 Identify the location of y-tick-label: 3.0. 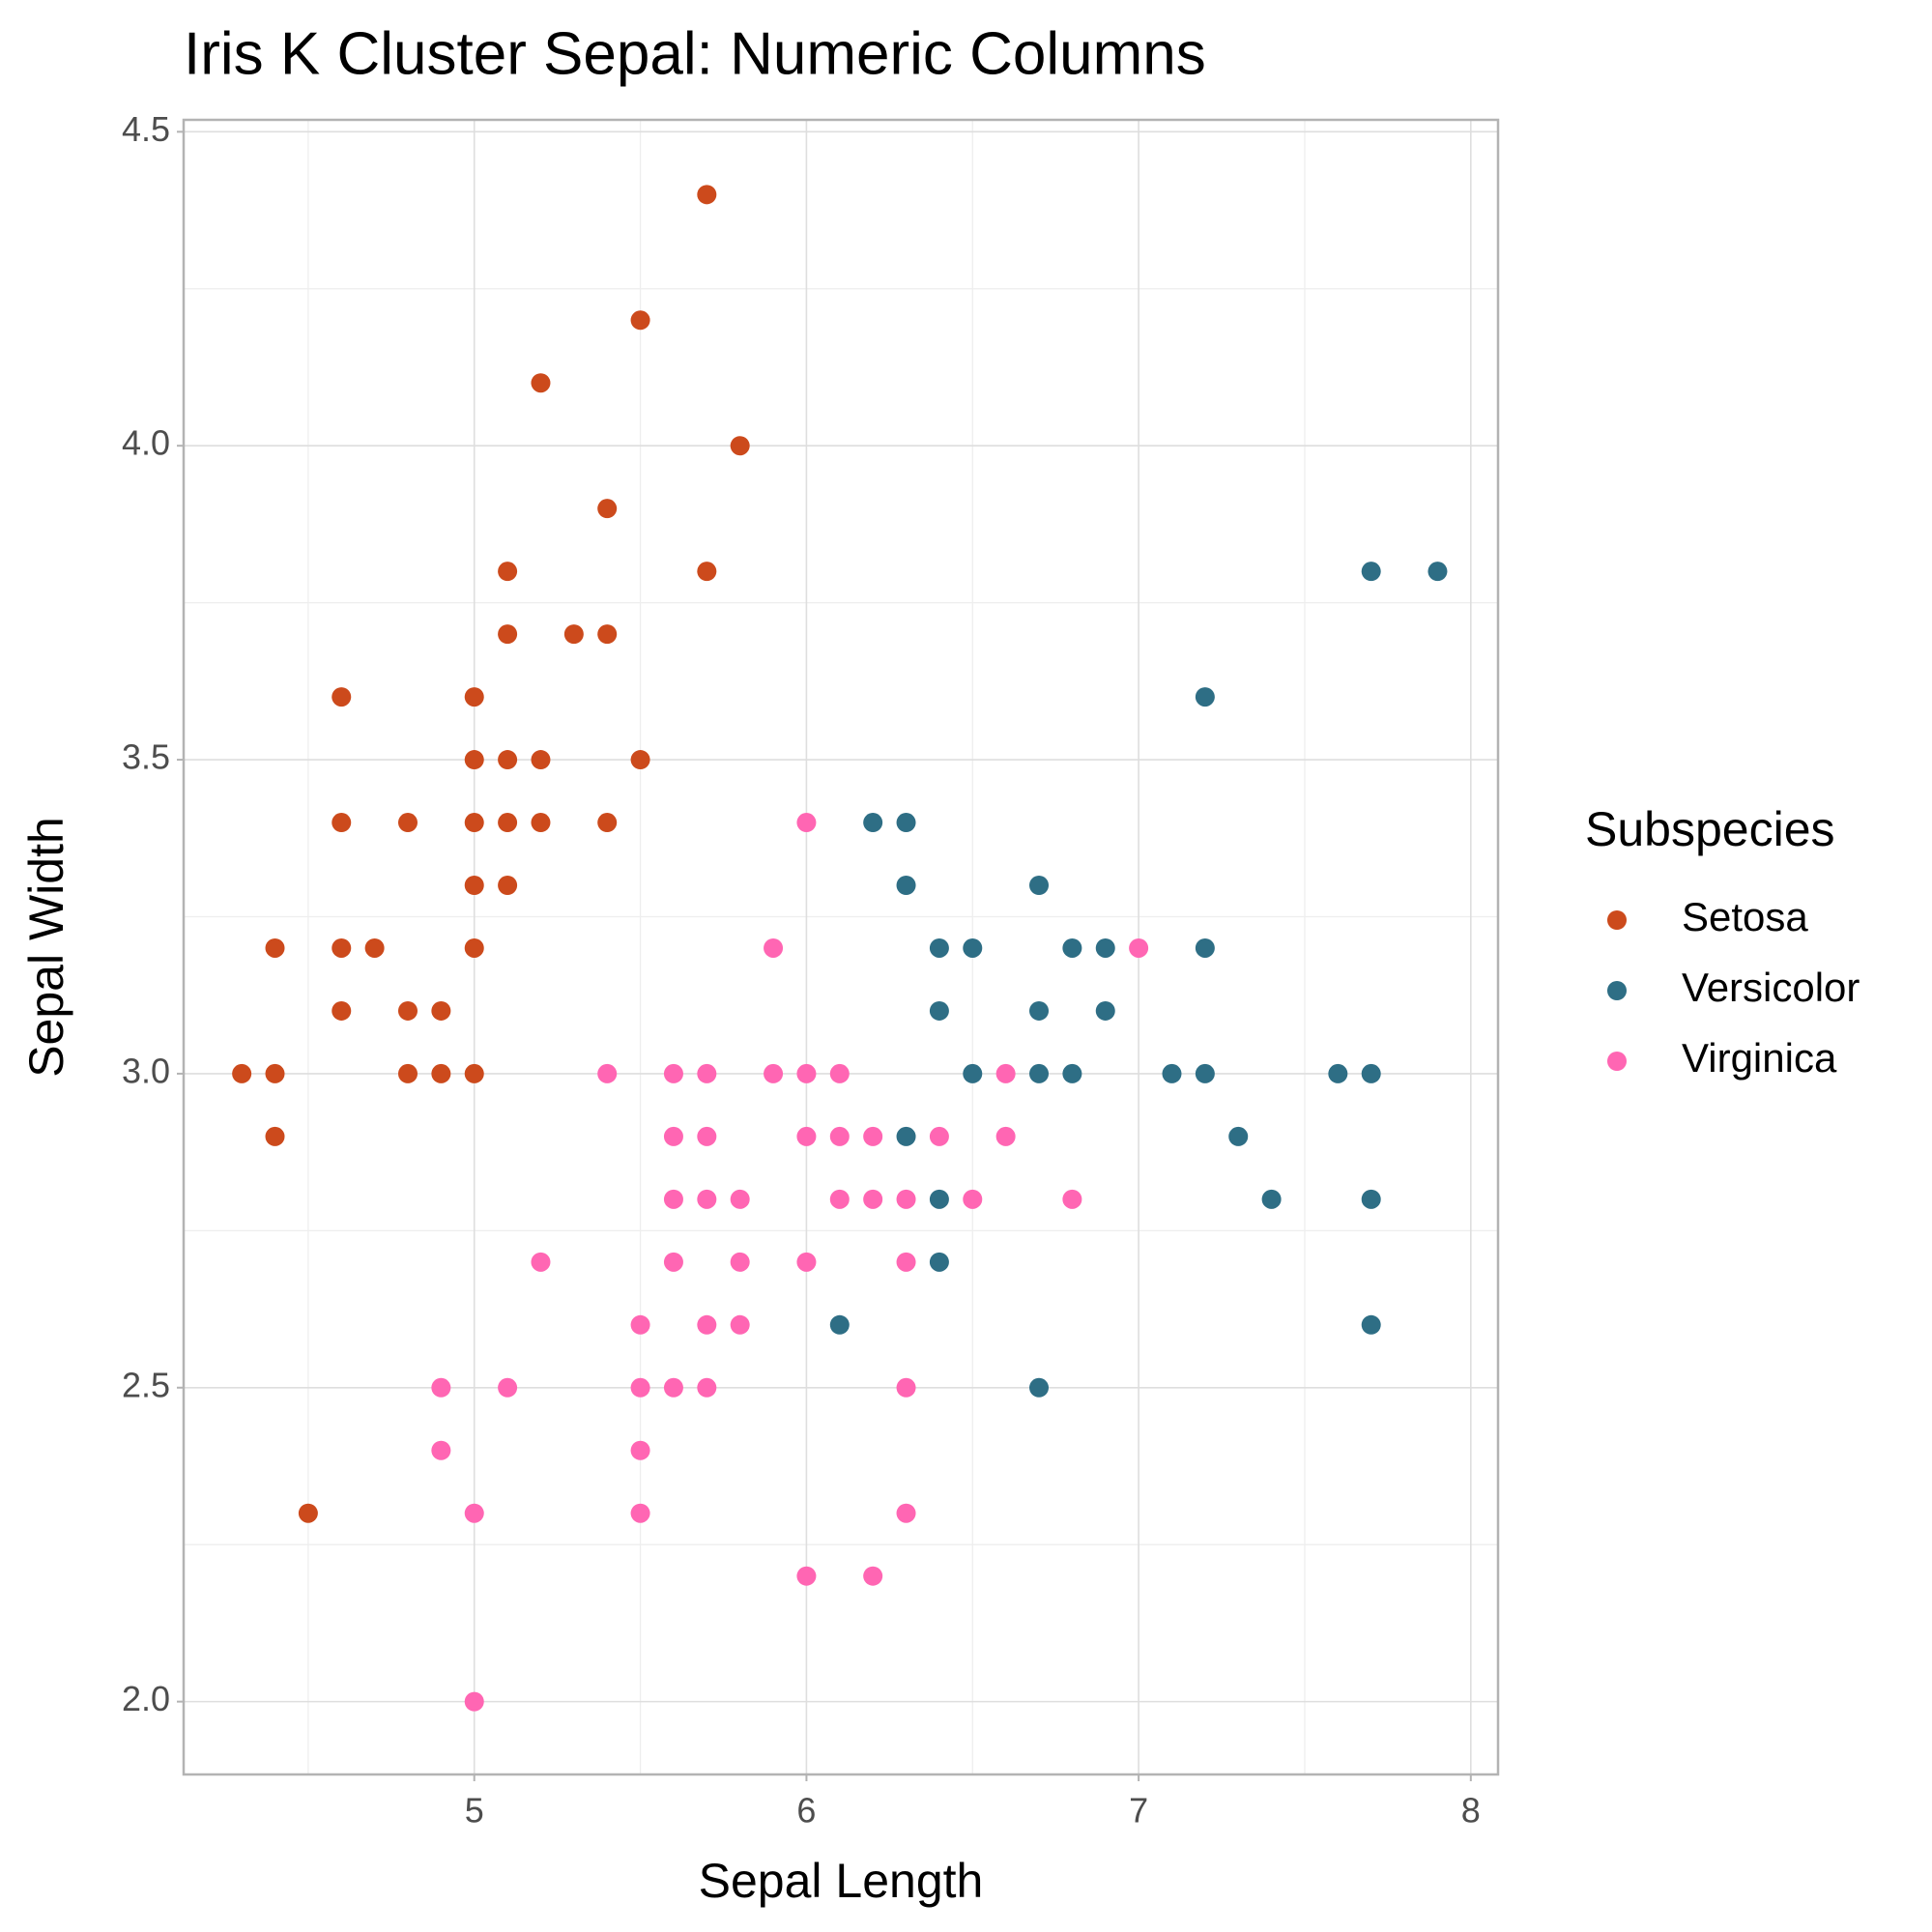
(146, 1070).